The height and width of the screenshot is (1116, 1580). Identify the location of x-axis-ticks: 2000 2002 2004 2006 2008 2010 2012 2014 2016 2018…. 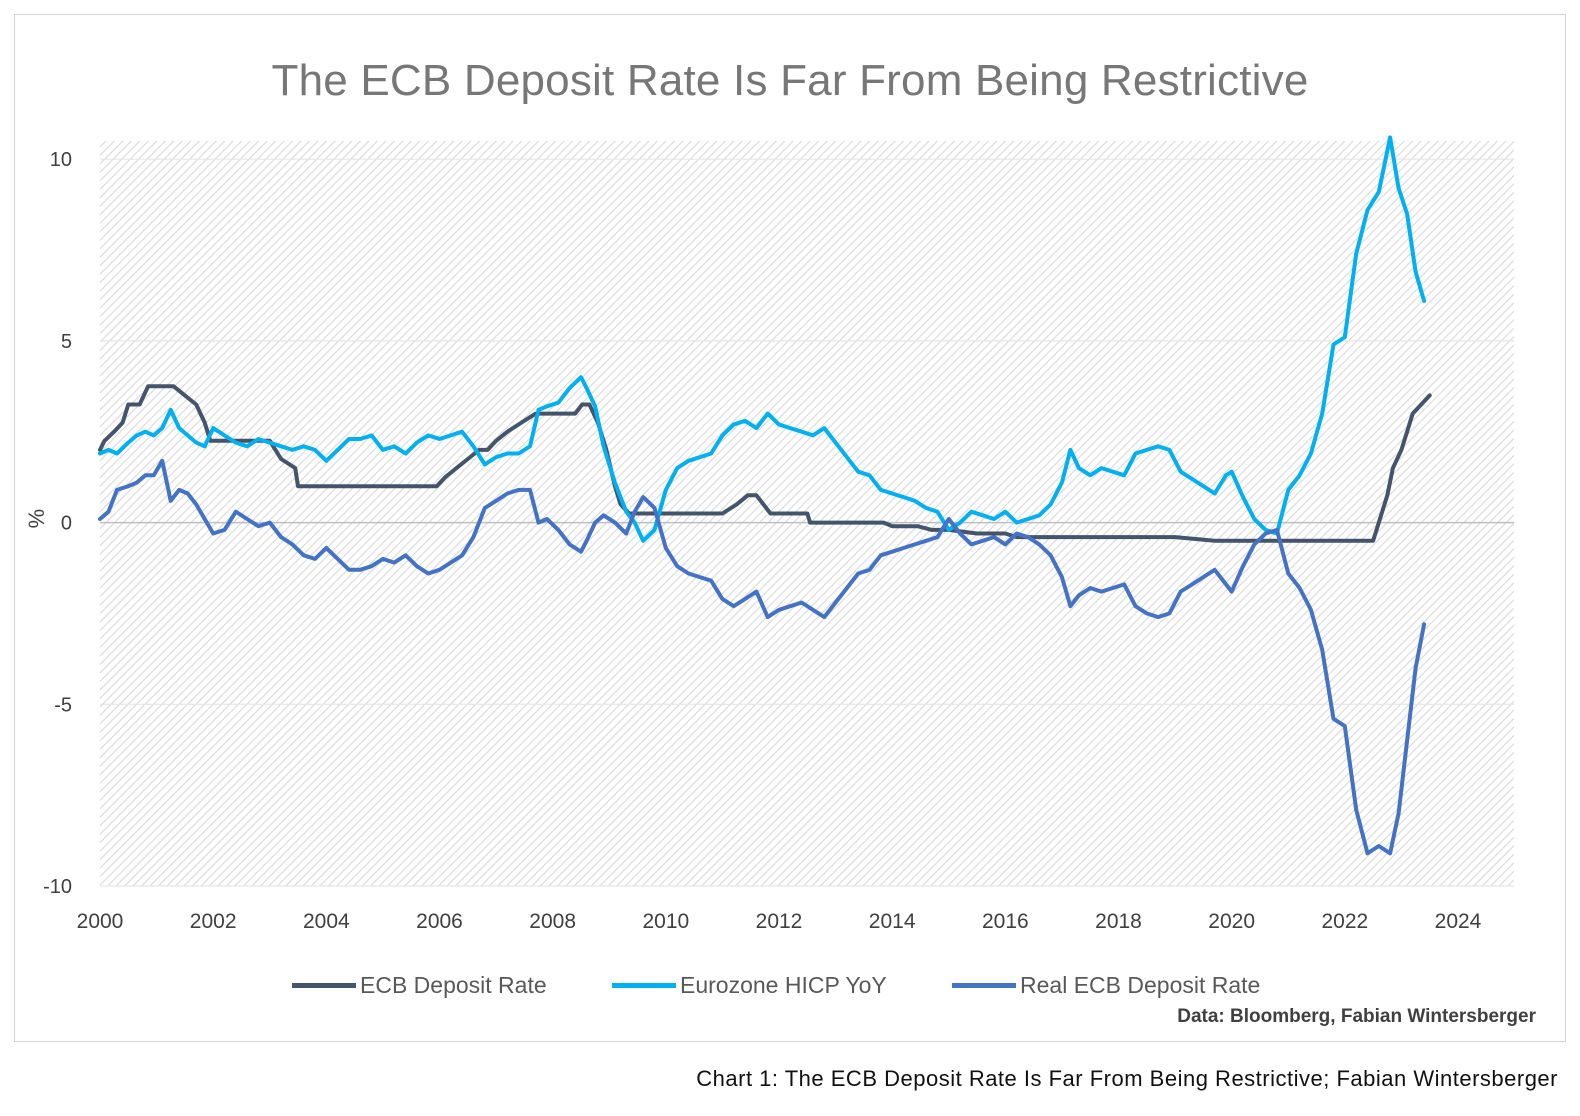
(779, 921).